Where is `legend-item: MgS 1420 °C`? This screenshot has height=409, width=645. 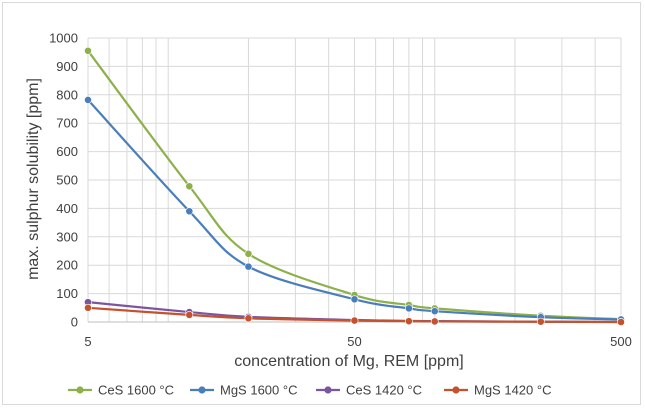
legend-item: MgS 1420 °C is located at coordinates (497, 390).